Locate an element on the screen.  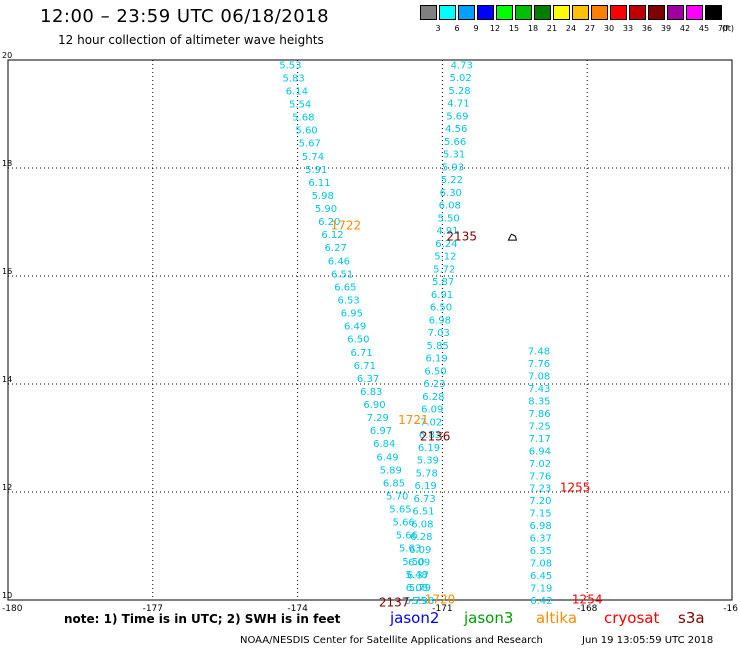
lon-tick-label: -171 is located at coordinates (442, 609).